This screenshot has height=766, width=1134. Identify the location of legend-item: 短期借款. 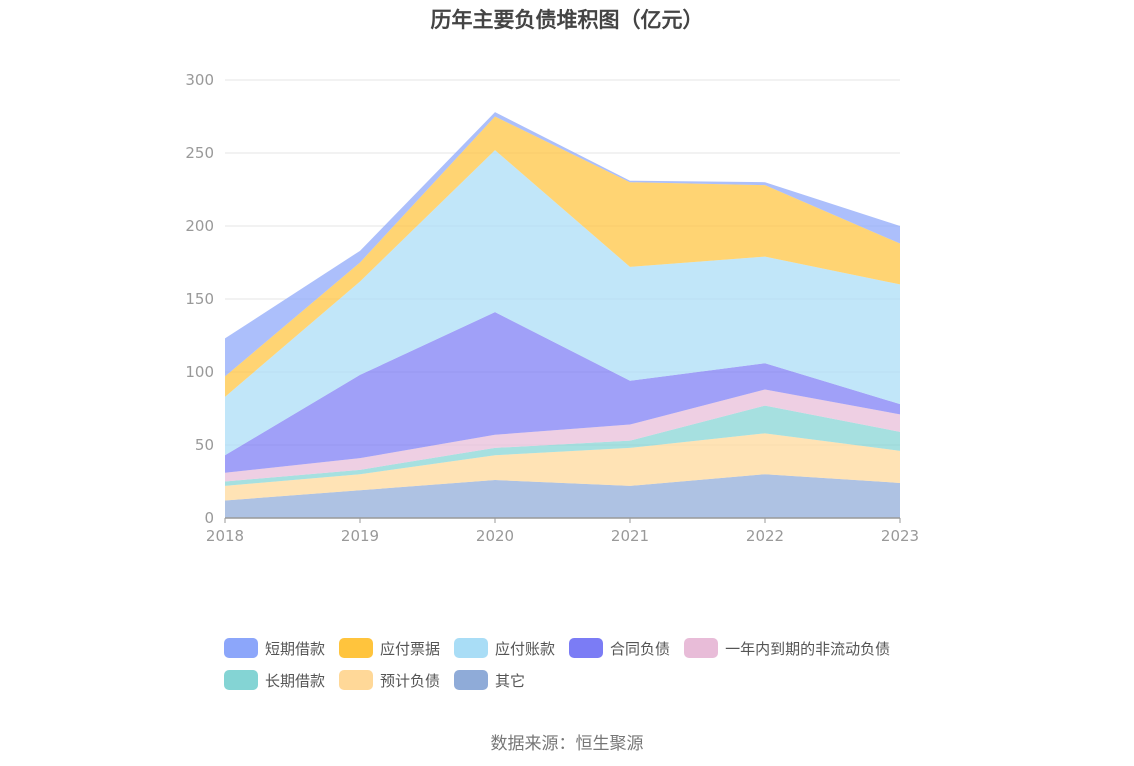
(274, 648).